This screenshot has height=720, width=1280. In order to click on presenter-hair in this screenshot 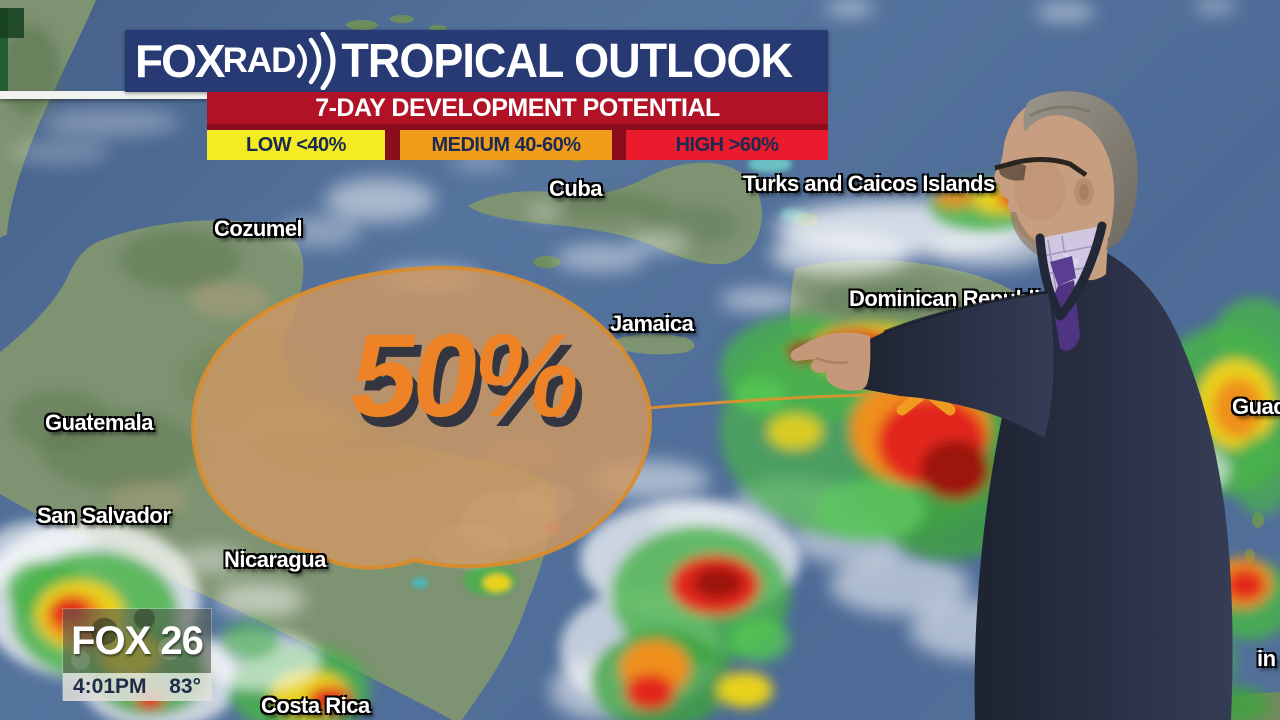, I will do `click(1080, 170)`.